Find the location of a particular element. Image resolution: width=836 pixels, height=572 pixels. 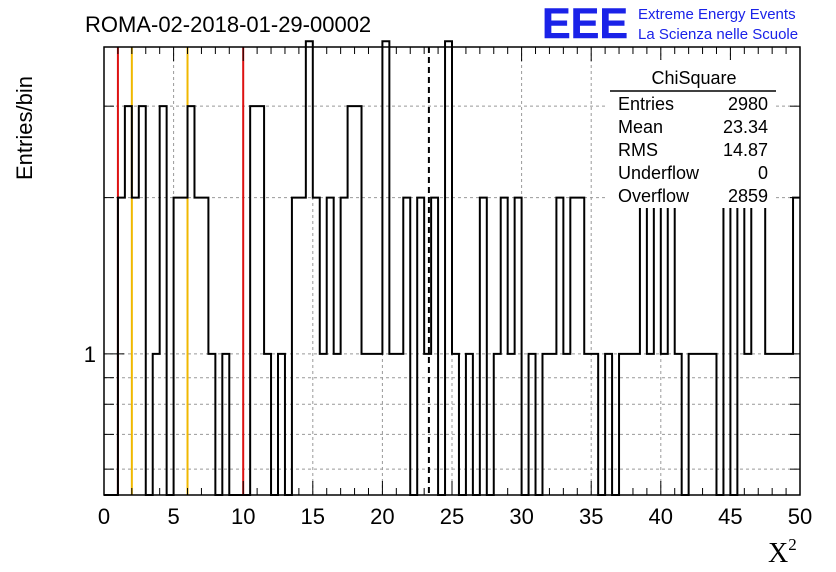

x-tick-label: 25 is located at coordinates (452, 516).